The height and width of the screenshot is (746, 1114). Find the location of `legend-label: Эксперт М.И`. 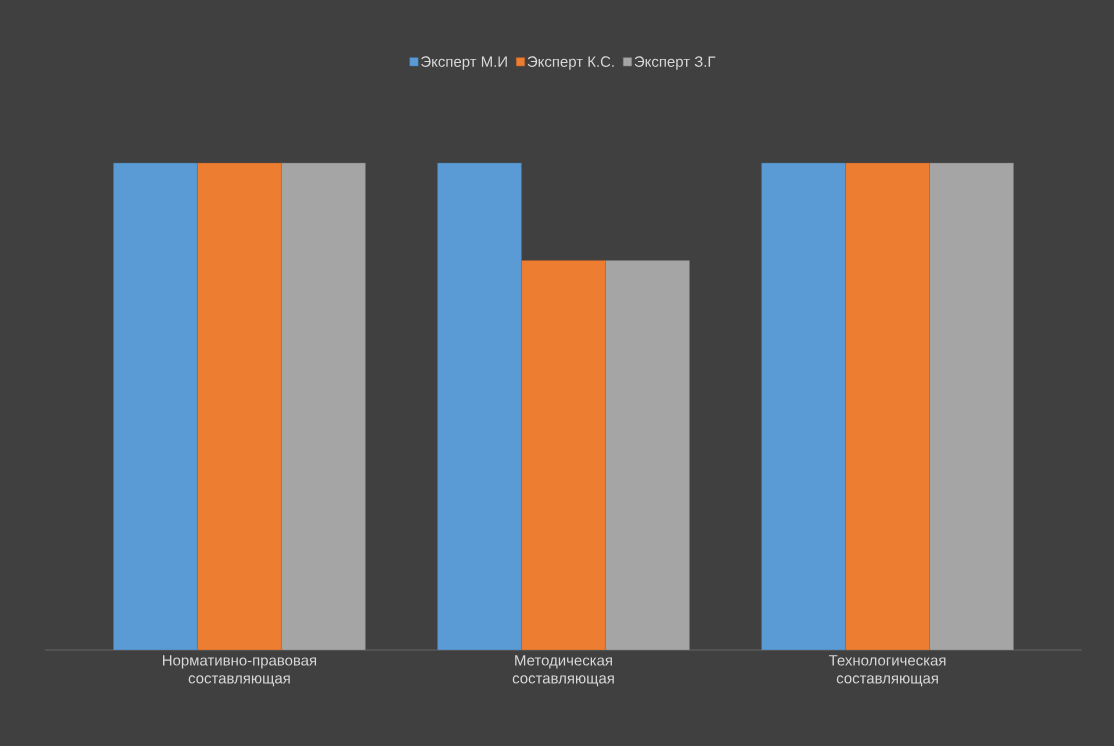

legend-label: Эксперт М.И is located at coordinates (464, 63).